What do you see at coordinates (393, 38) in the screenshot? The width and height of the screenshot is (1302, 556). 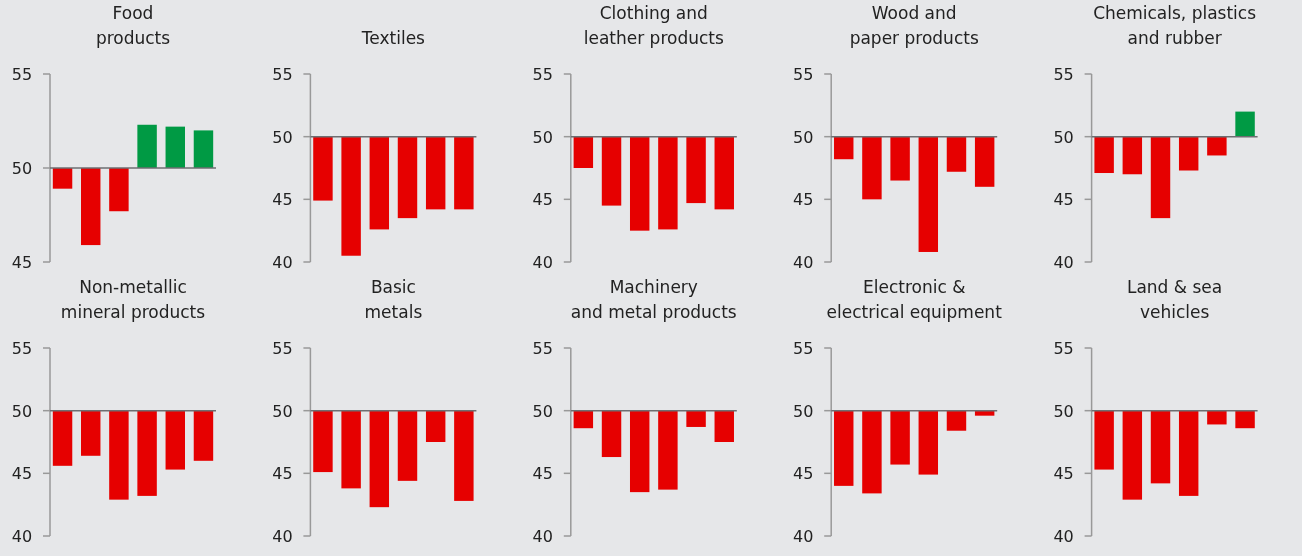 I see `chart-title: Textiles` at bounding box center [393, 38].